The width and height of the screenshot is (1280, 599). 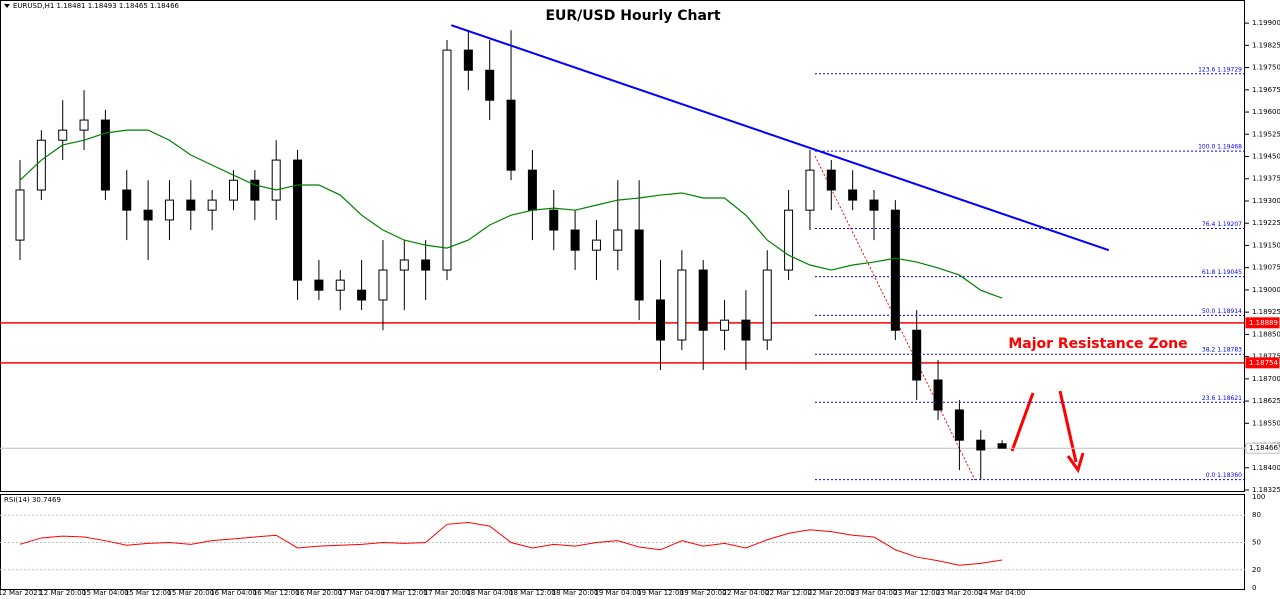 I want to click on y-tick-label: 1.19375, so click(x=1266, y=179).